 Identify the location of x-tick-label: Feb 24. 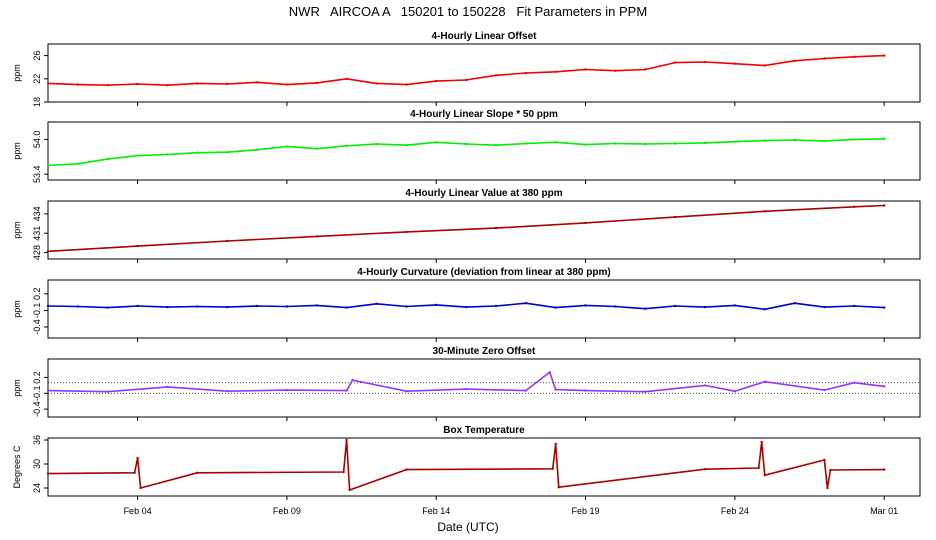
(735, 511).